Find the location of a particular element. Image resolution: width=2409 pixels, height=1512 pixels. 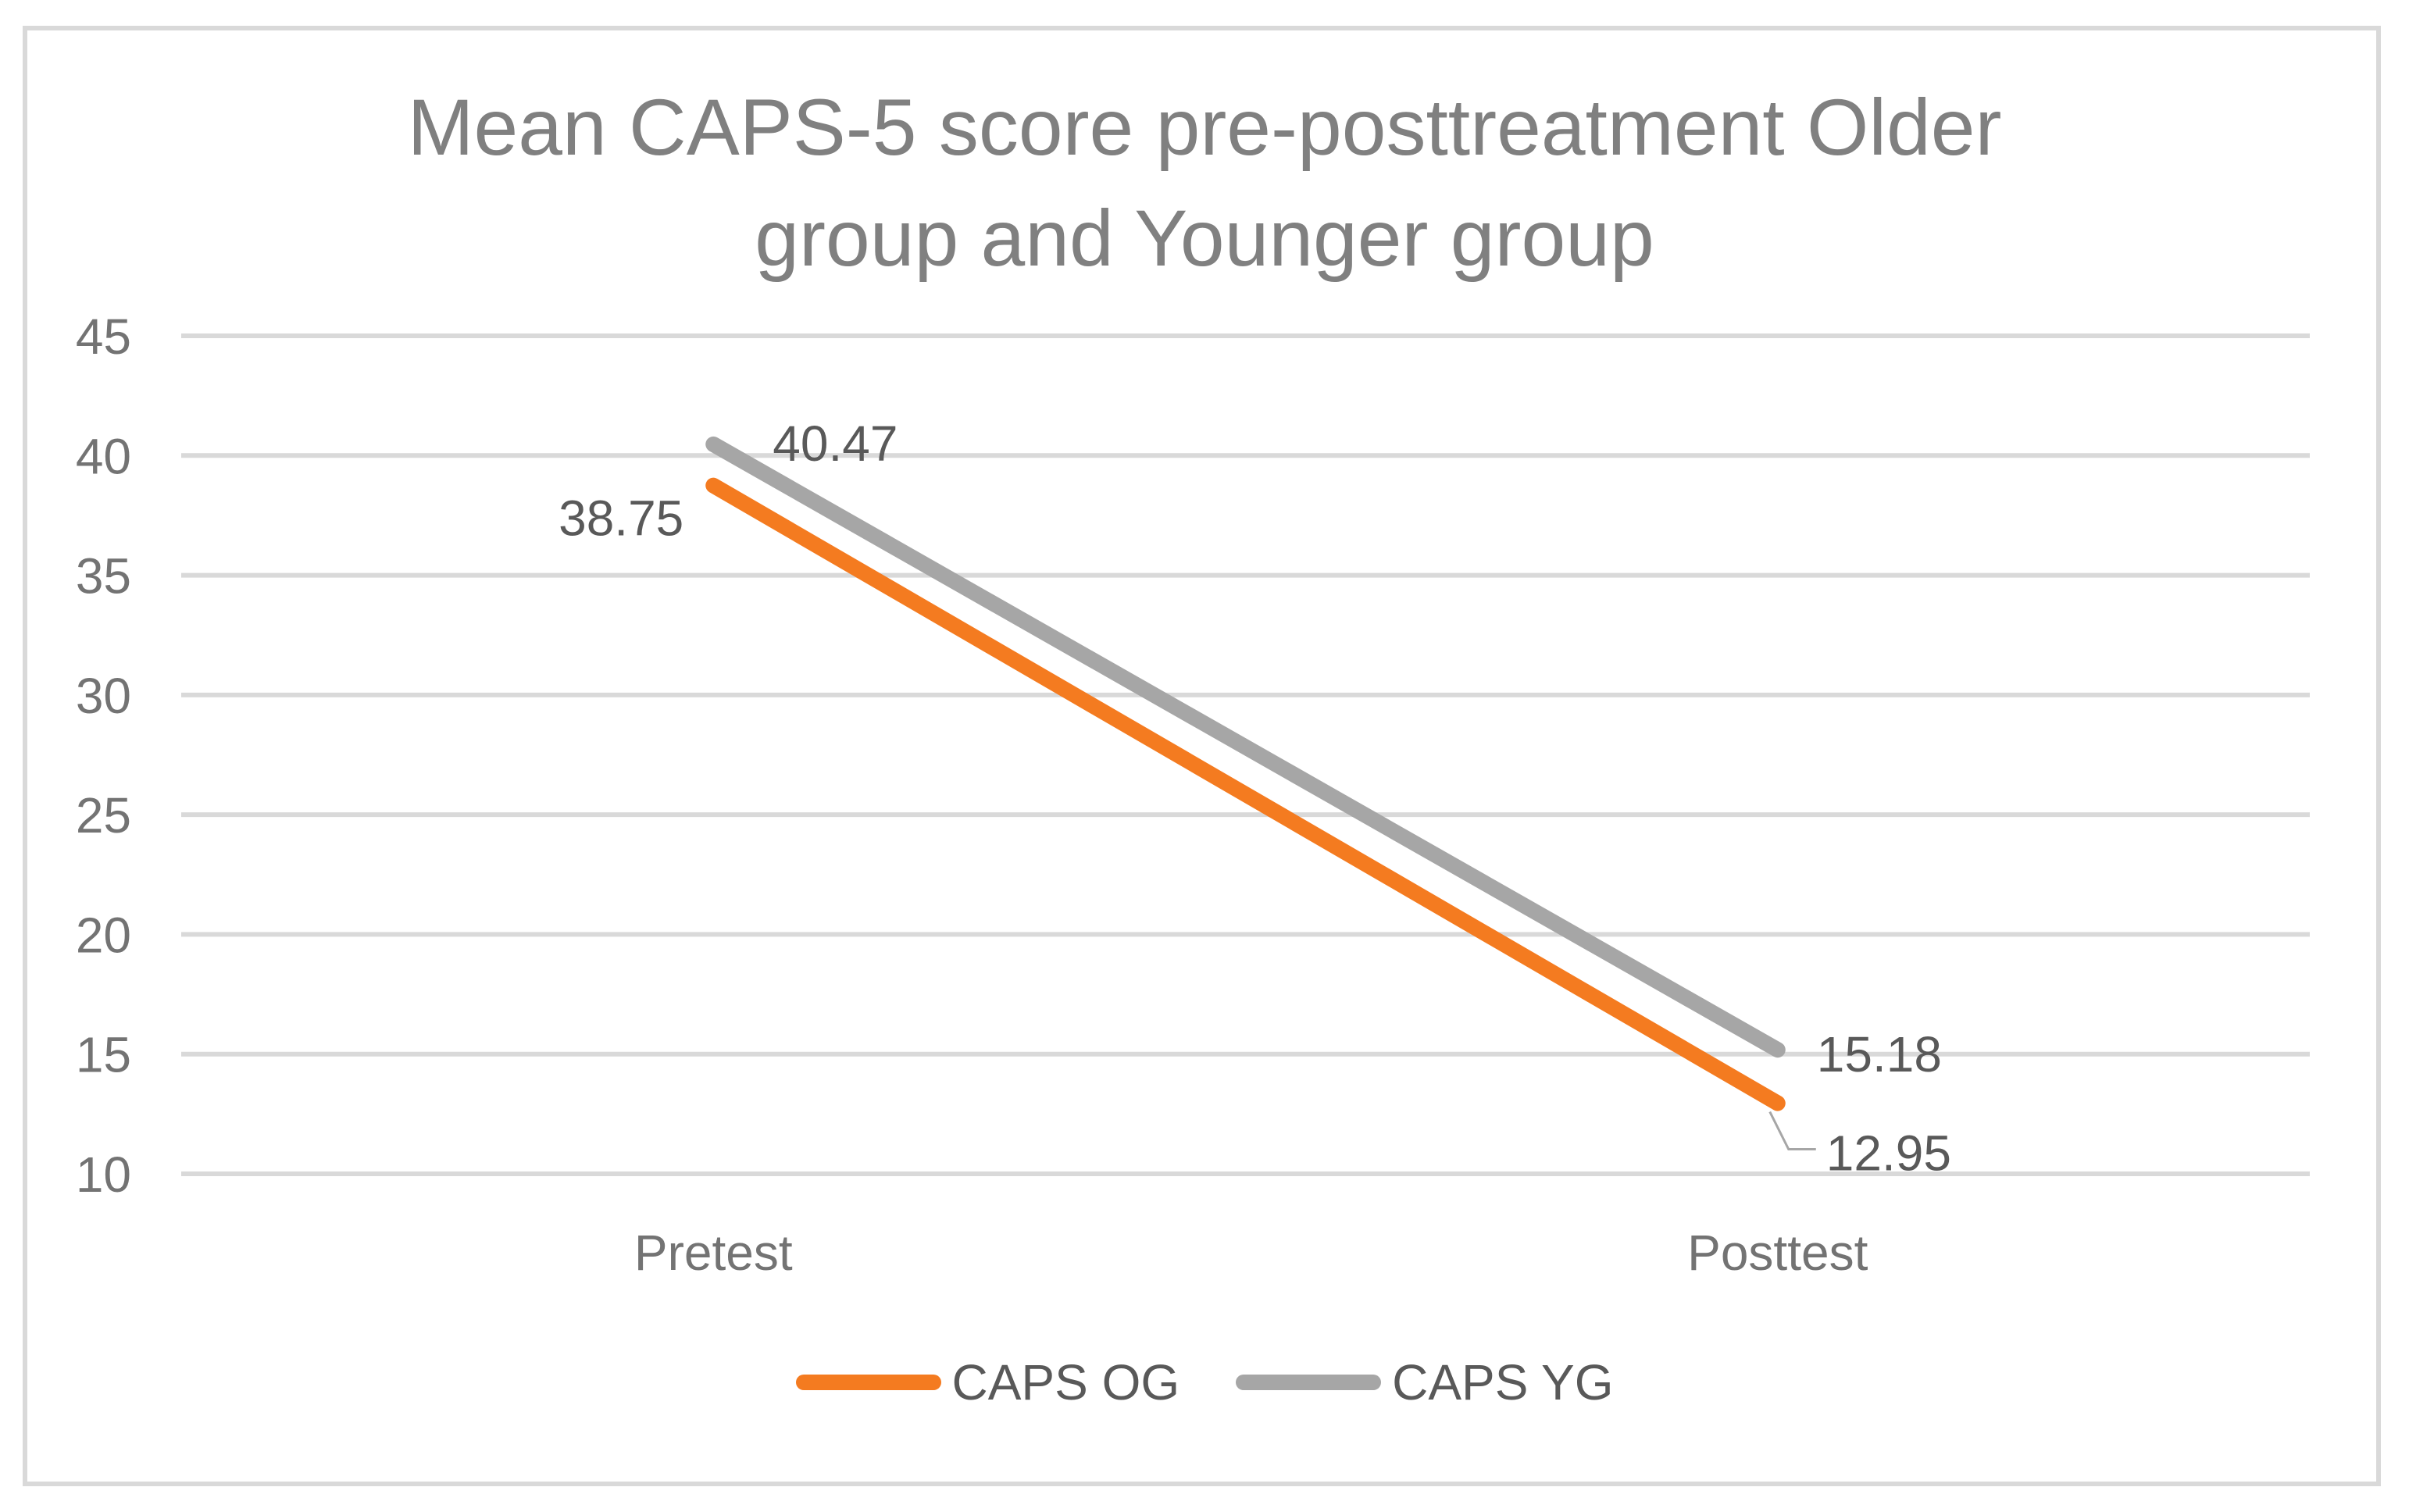

data-label-caps-og-pretest: 38.75 is located at coordinates (621, 518).